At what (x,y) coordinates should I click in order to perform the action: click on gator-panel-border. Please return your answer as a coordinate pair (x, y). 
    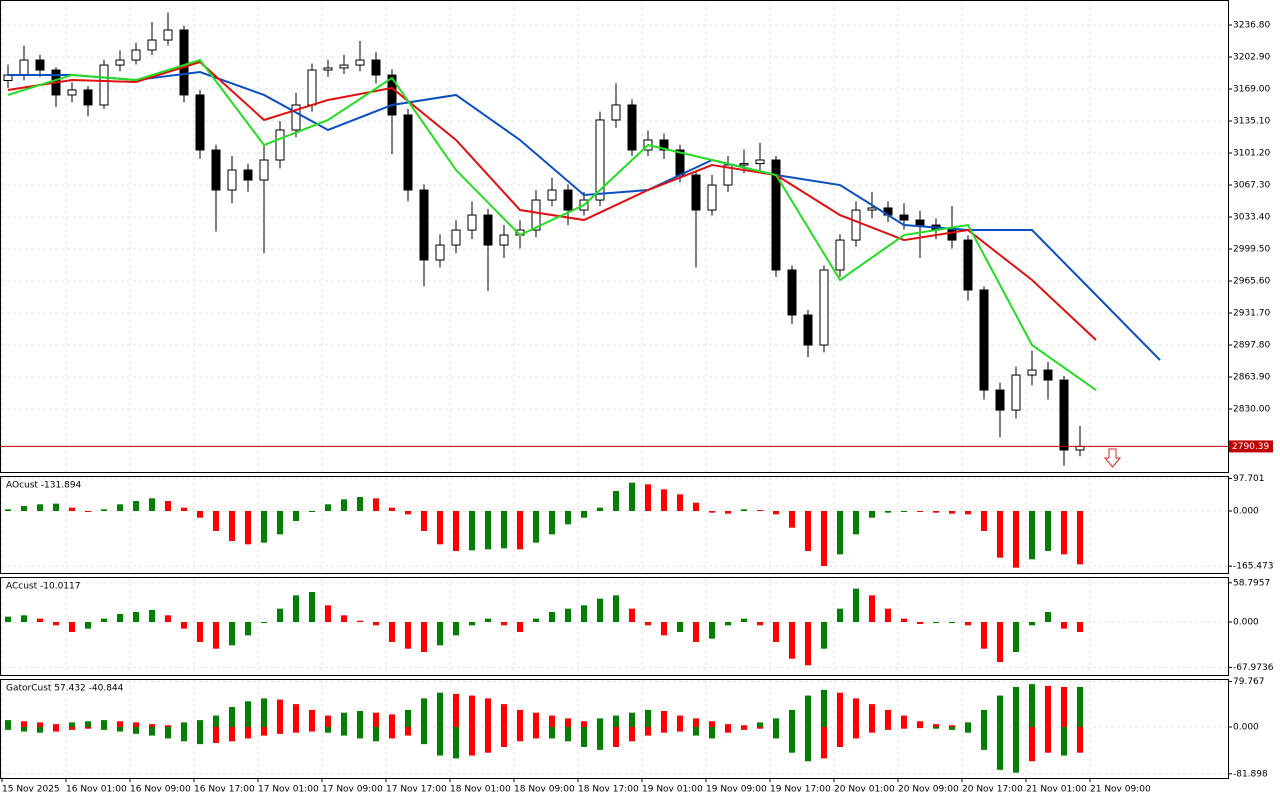
    Looking at the image, I should click on (614, 729).